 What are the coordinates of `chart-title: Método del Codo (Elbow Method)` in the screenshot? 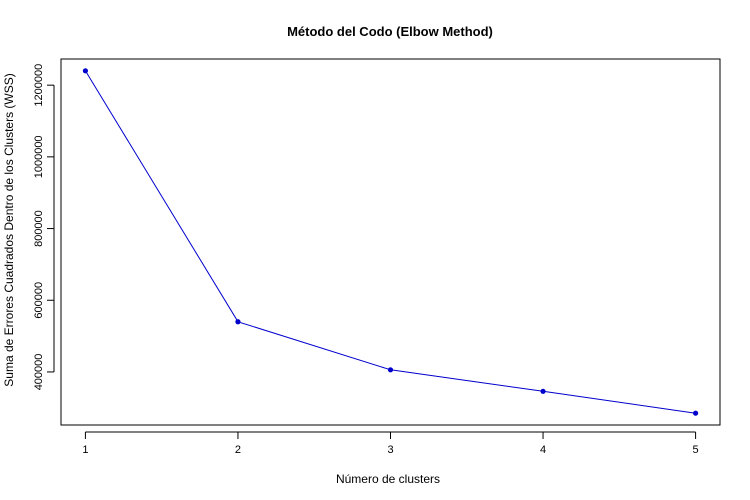 It's located at (390, 31).